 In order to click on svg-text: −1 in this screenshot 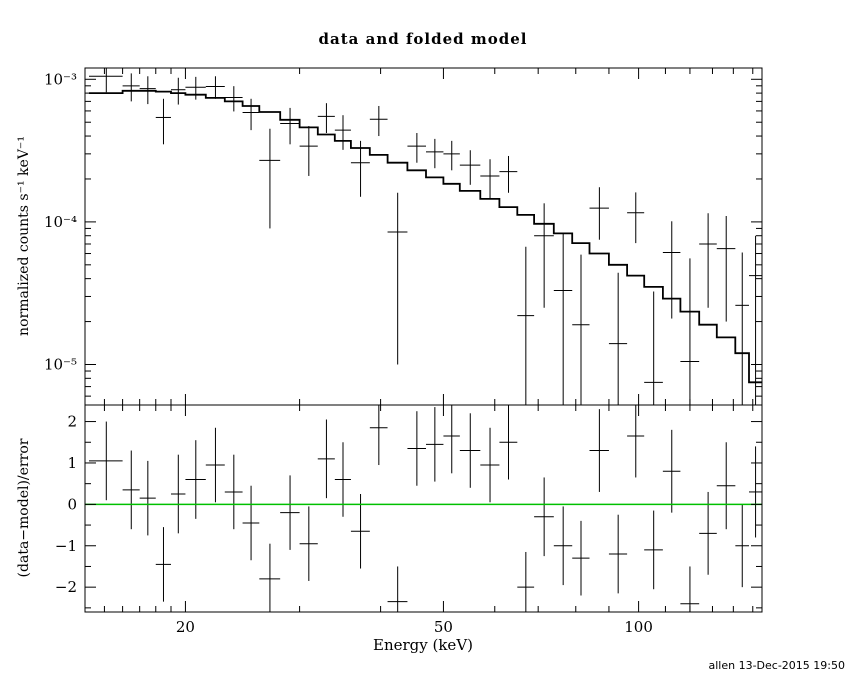, I will do `click(66, 546)`.